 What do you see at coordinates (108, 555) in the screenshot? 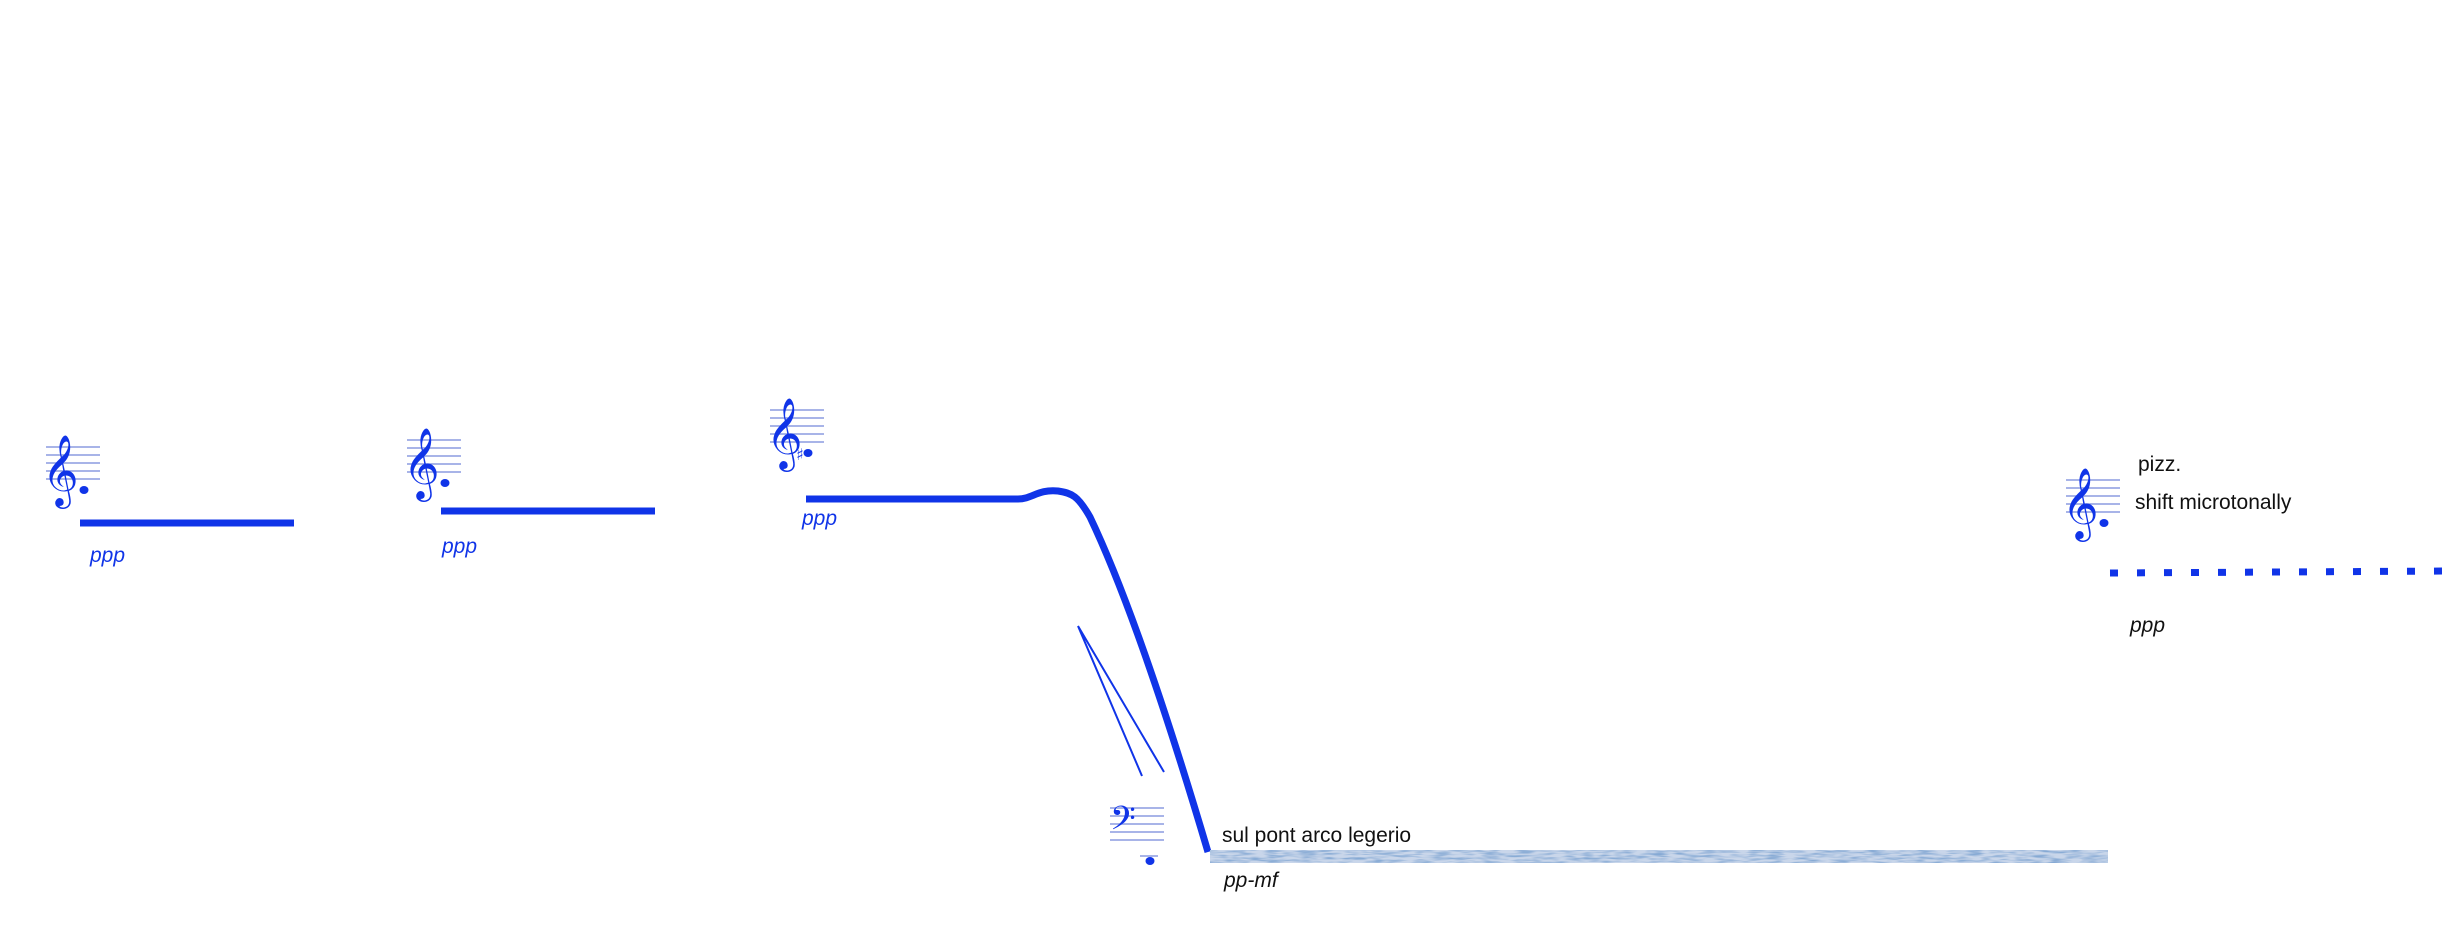
I see `dynamic-marking-1: ppp` at bounding box center [108, 555].